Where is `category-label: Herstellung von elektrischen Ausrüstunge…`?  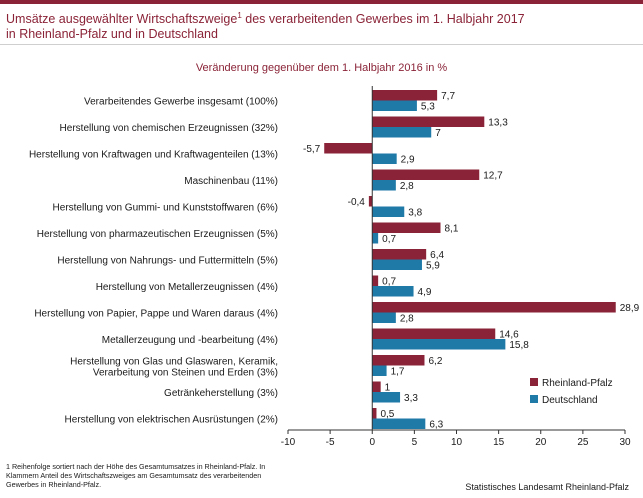
category-label: Herstellung von elektrischen Ausrüstunge… is located at coordinates (171, 420).